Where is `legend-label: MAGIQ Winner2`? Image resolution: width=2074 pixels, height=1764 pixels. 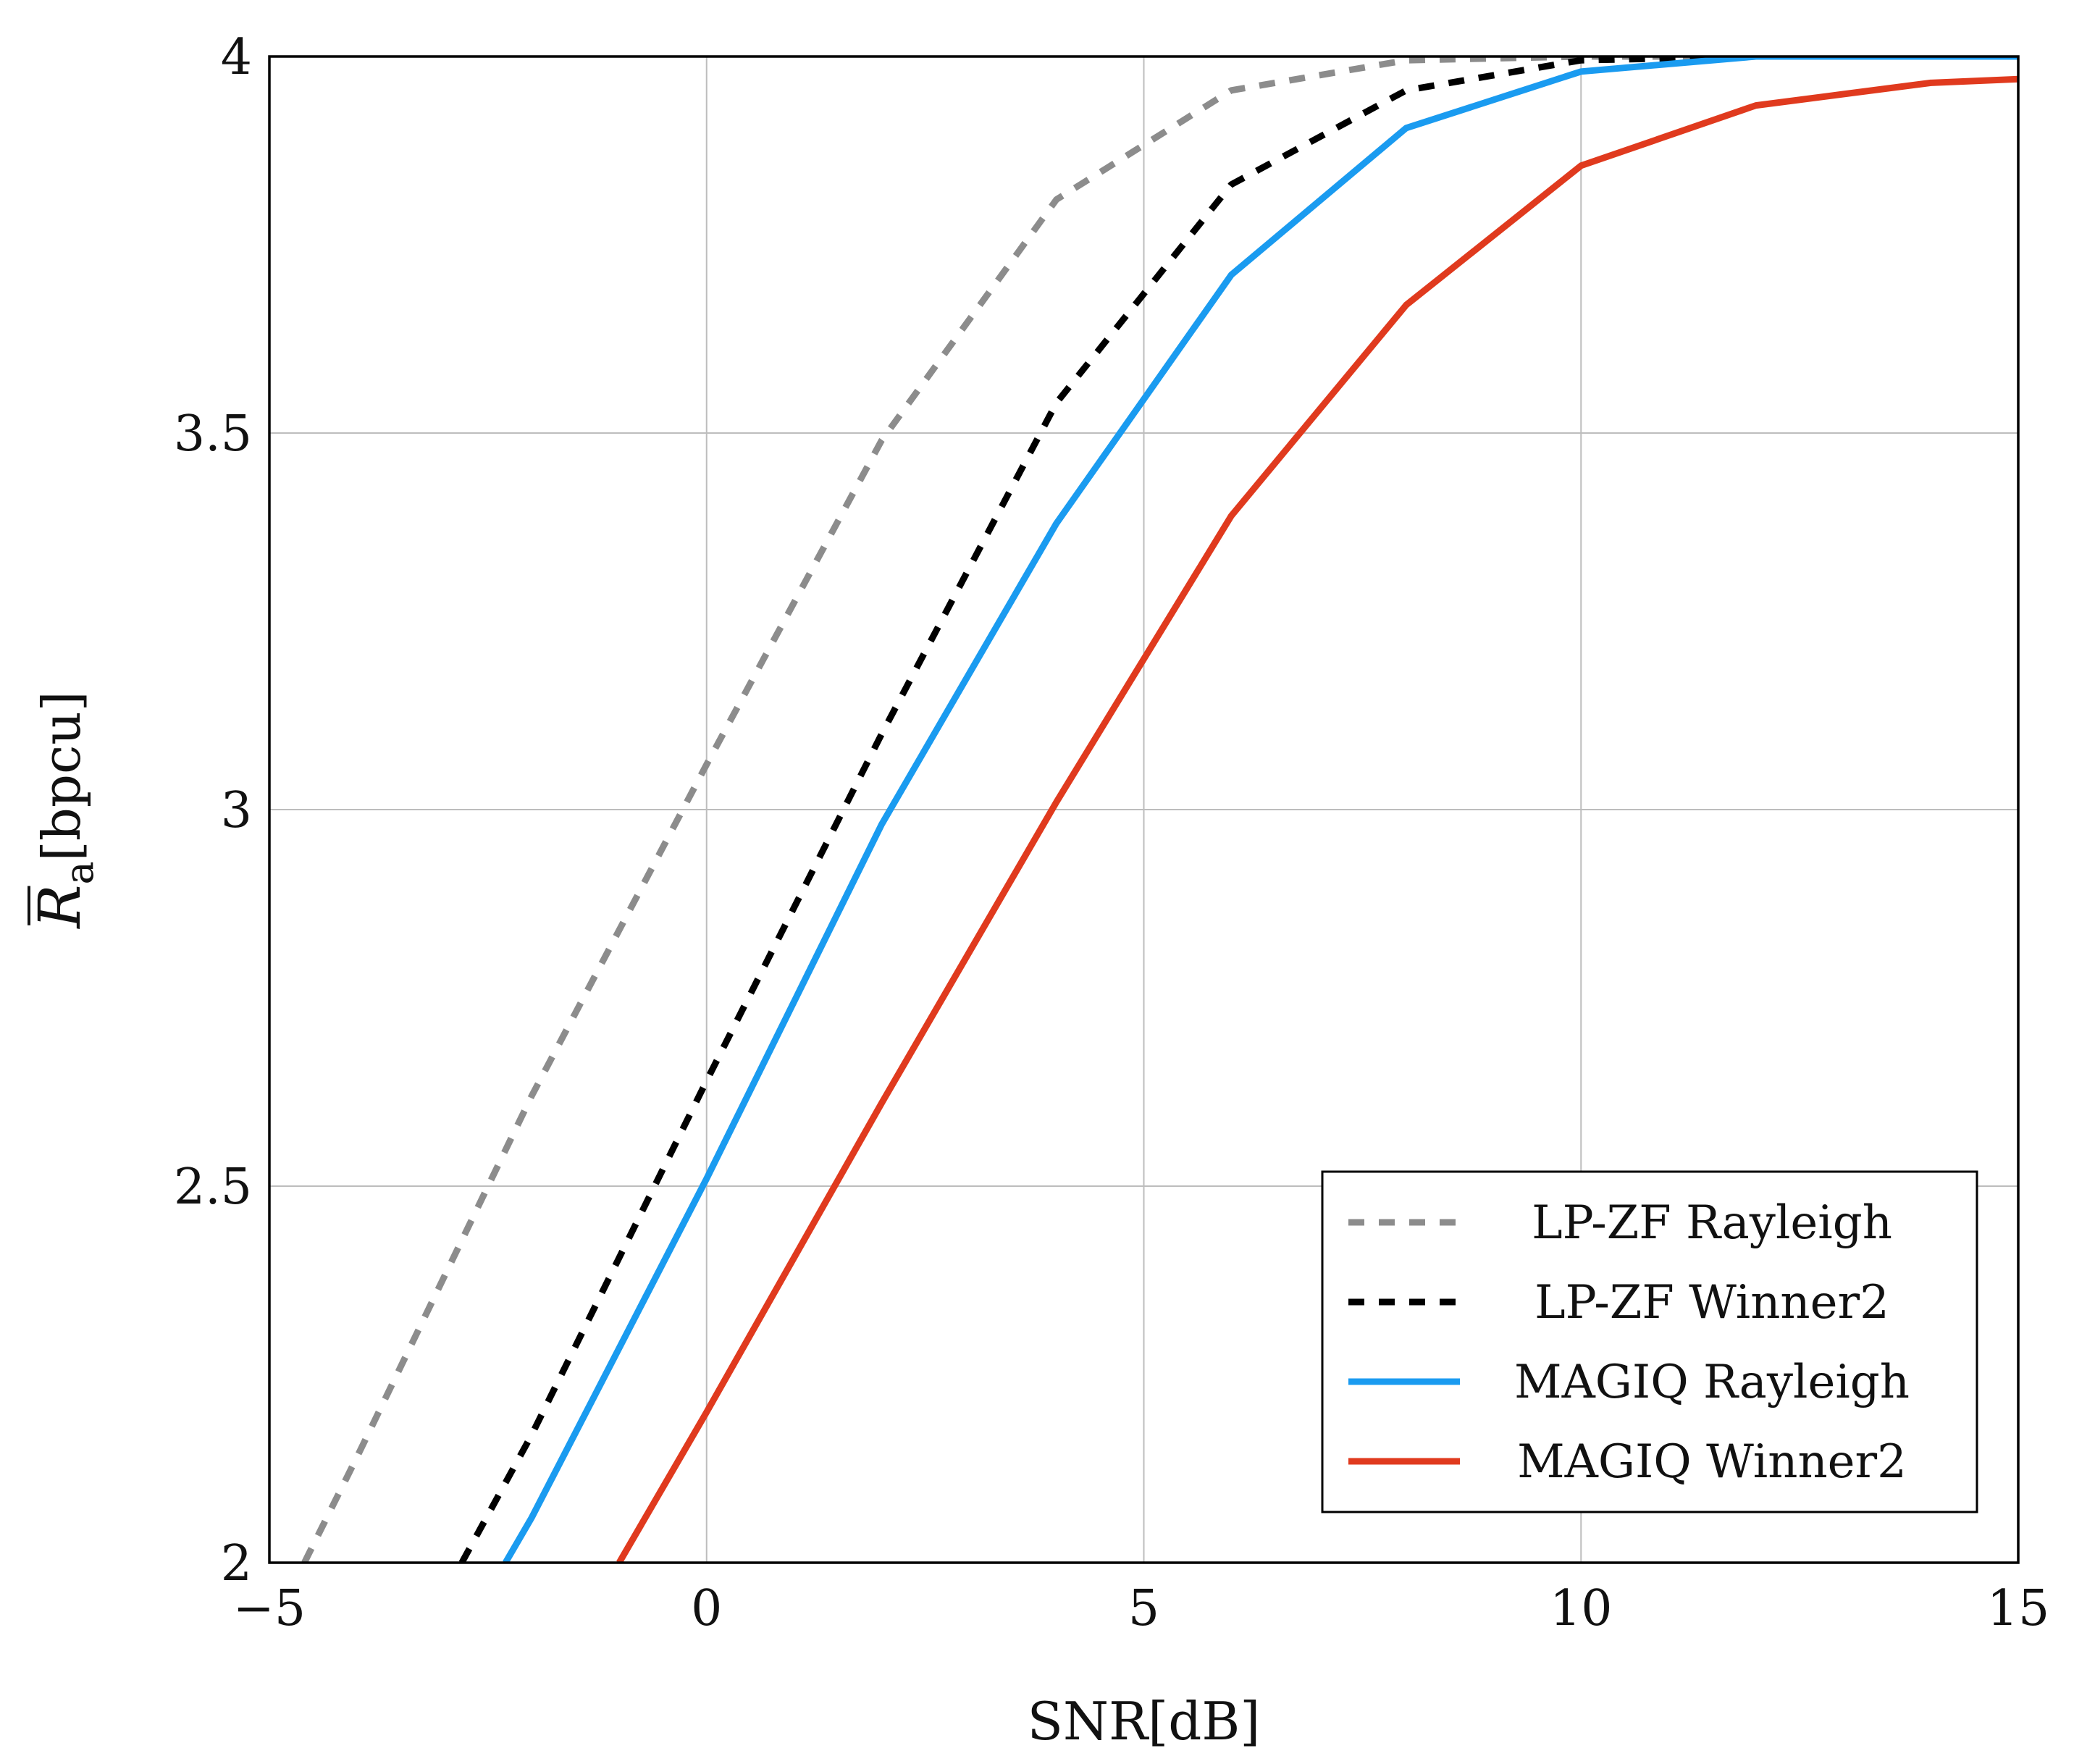 legend-label: MAGIQ Winner2 is located at coordinates (1712, 1462).